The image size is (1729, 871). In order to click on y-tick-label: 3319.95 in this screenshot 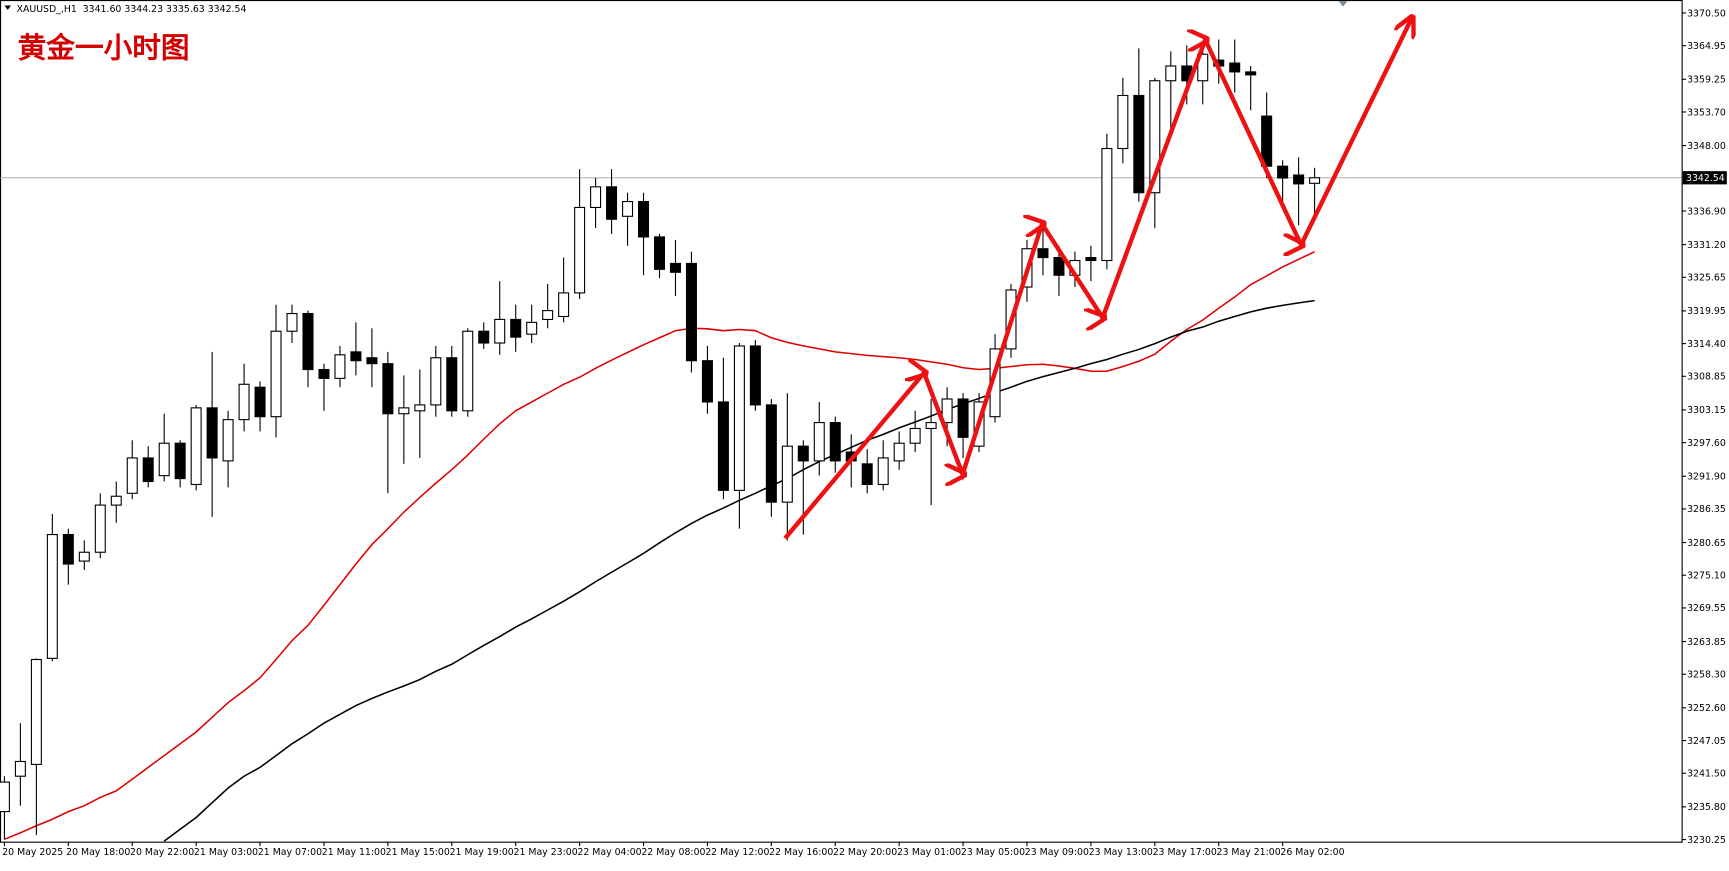, I will do `click(1706, 311)`.